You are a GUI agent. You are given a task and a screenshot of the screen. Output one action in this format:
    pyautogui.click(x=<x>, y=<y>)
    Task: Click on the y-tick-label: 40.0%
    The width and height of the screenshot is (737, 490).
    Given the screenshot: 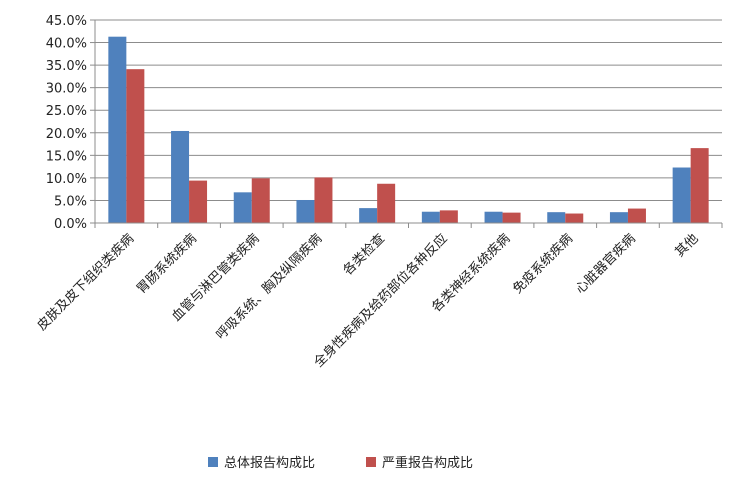 What is the action you would take?
    pyautogui.click(x=66, y=44)
    